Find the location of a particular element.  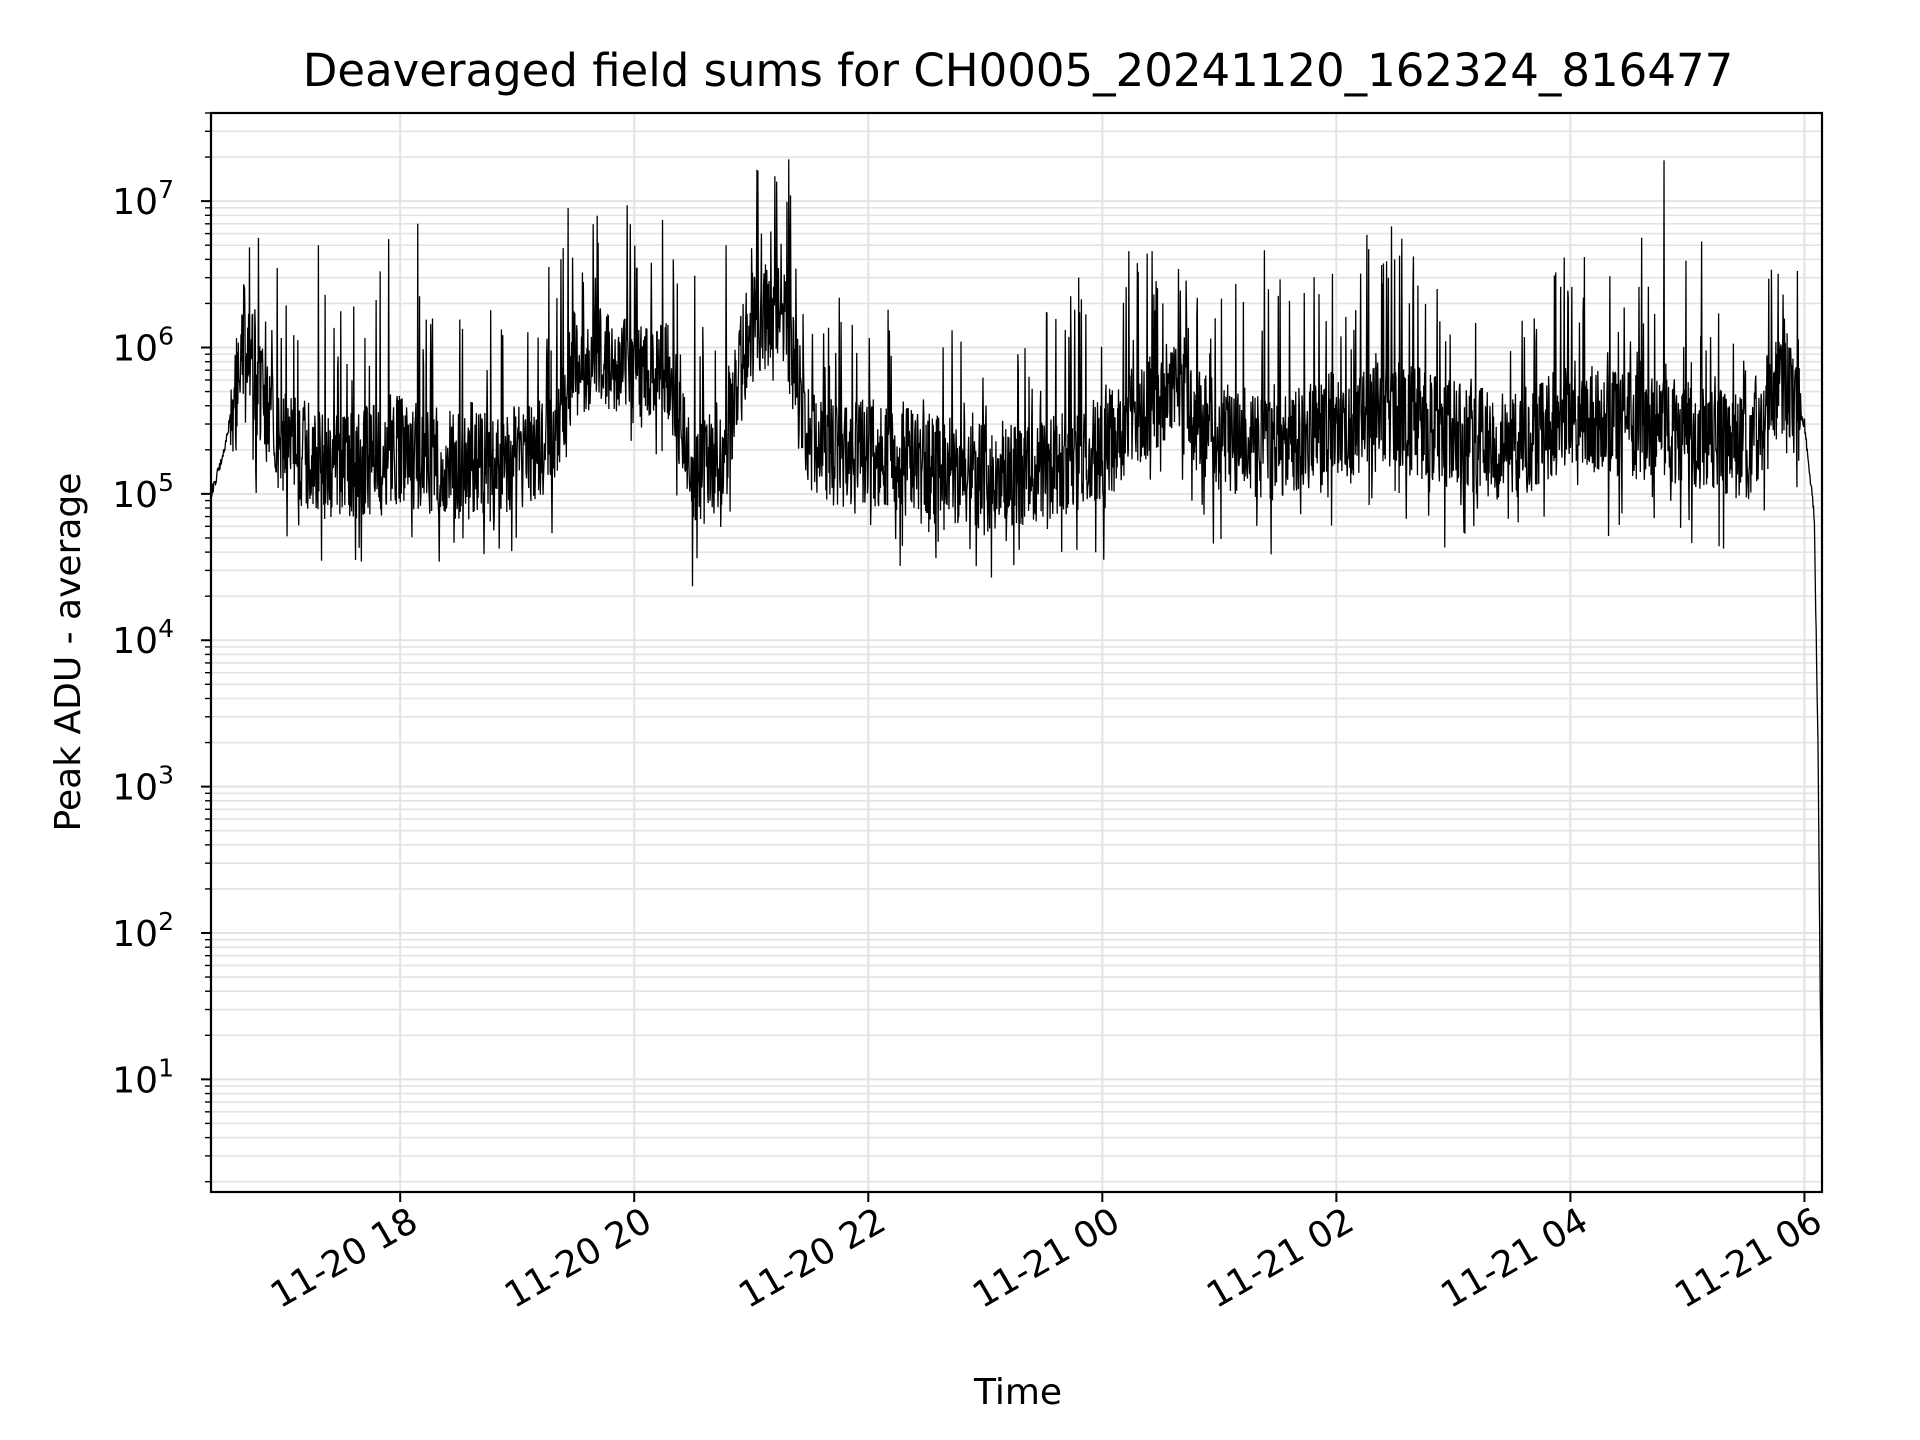

y-tick-label: 10⁶ is located at coordinates (143, 345).